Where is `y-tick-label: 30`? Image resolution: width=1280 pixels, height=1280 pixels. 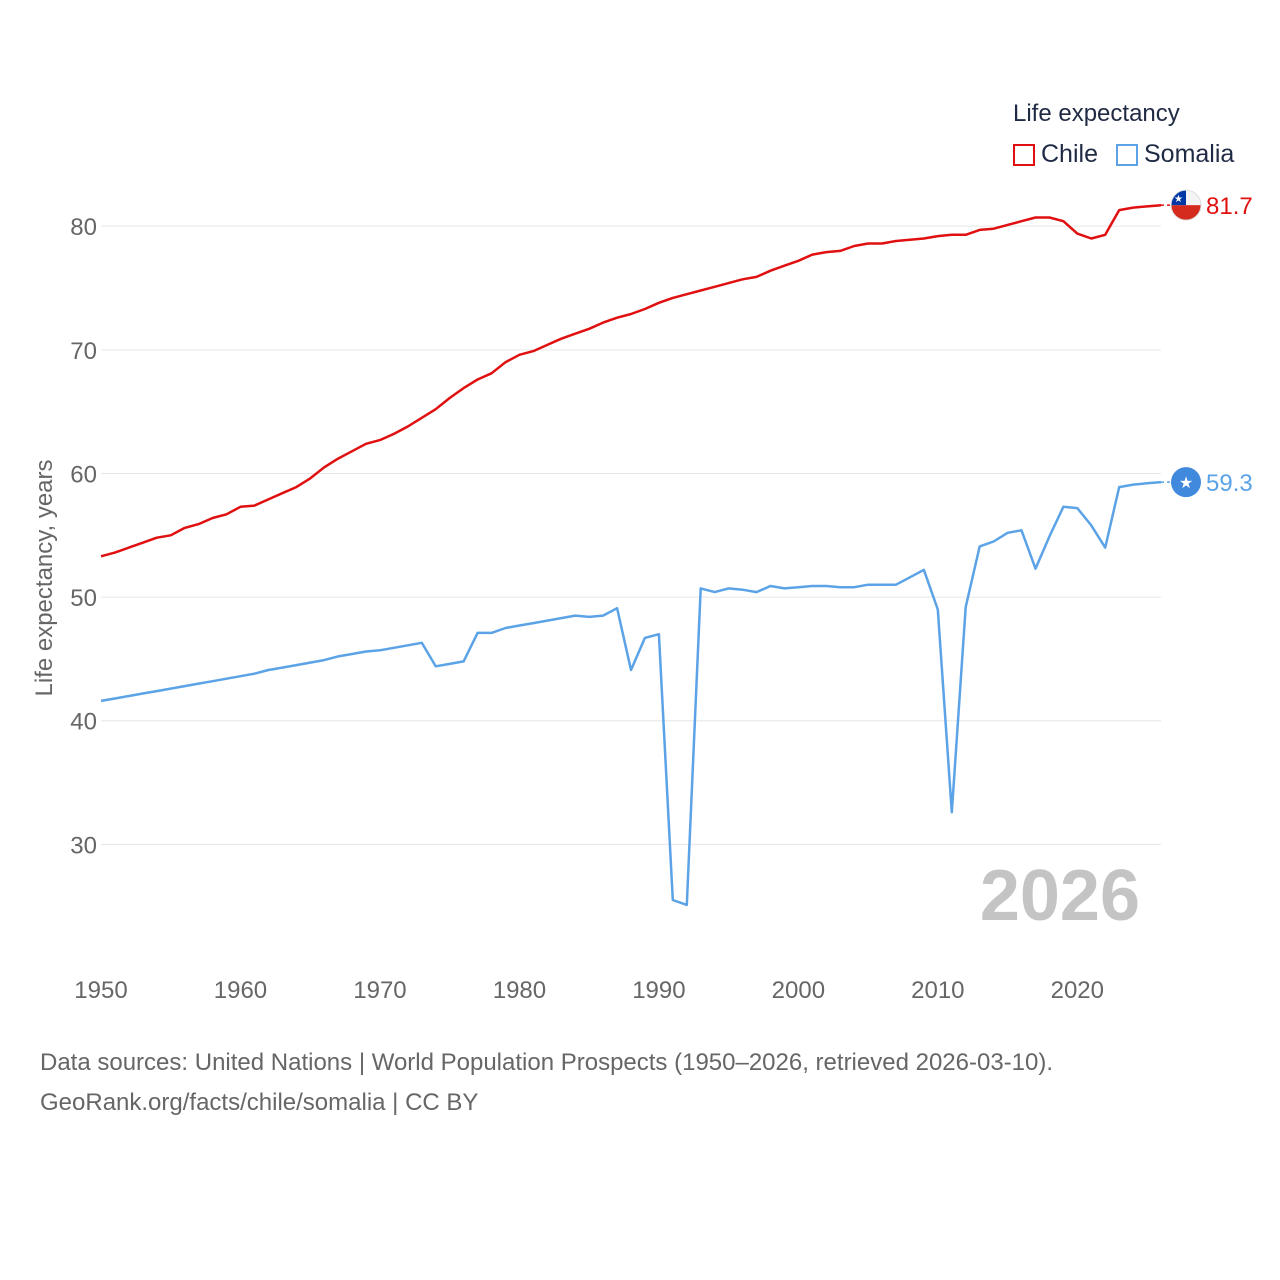 y-tick-label: 30 is located at coordinates (83, 845).